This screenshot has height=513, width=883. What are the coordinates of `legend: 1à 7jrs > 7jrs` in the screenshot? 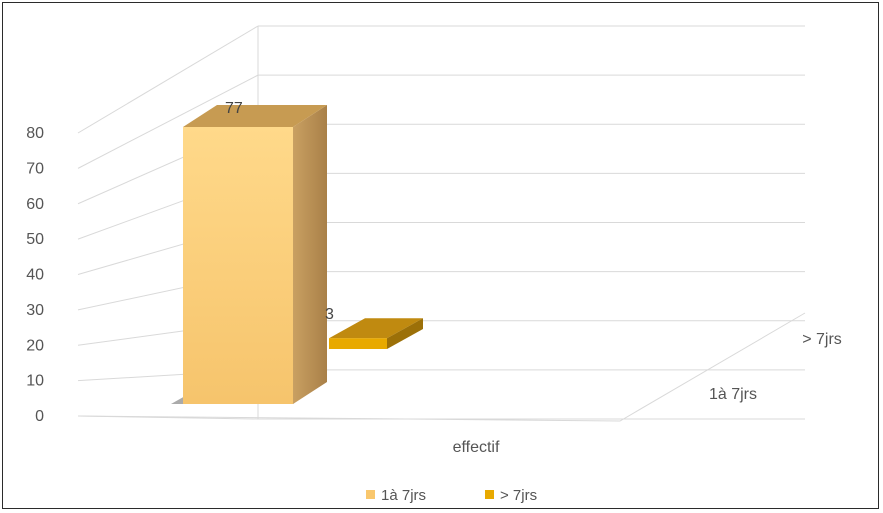 It's located at (451, 495).